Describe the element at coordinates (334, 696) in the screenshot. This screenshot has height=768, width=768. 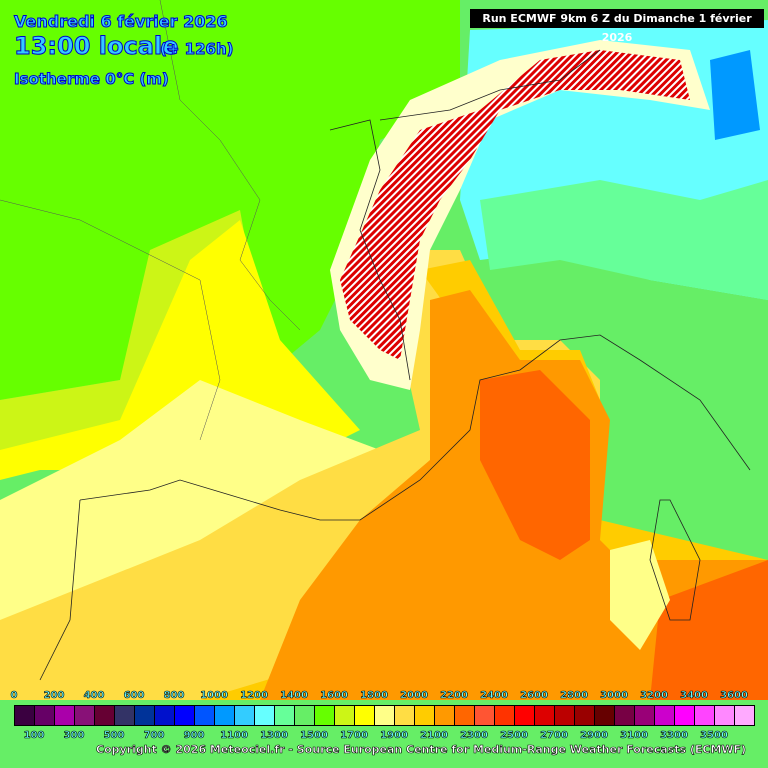
I see `legend-label-top: 1600` at that location.